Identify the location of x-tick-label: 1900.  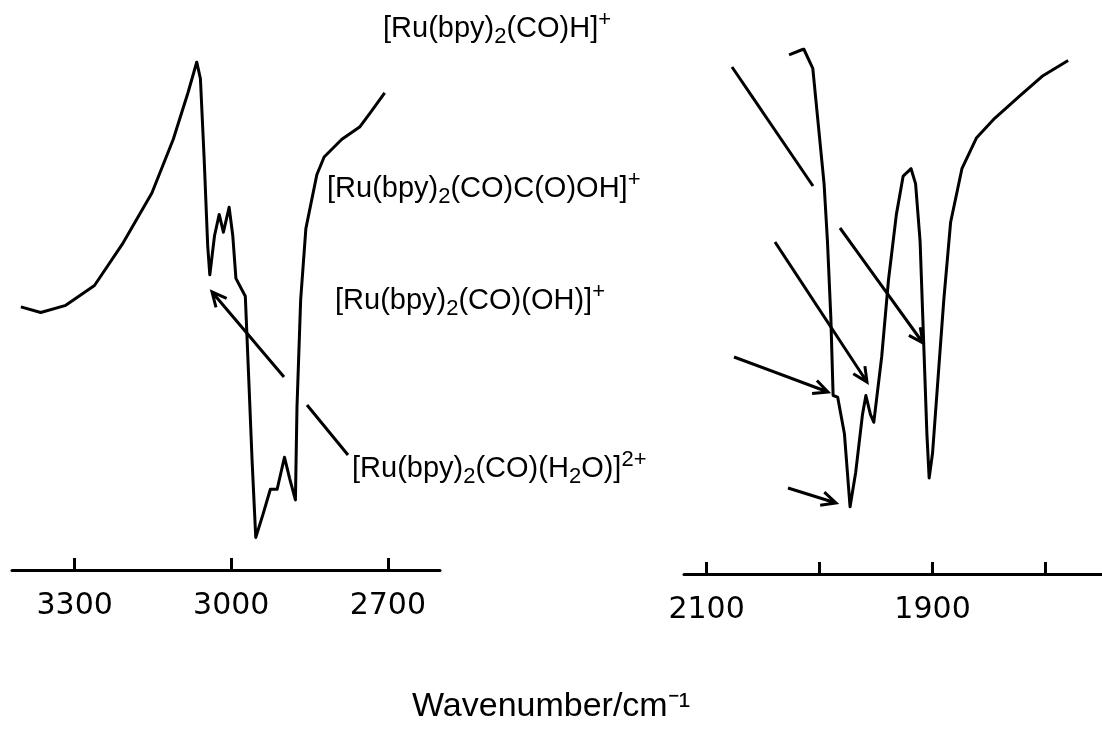
(932, 607).